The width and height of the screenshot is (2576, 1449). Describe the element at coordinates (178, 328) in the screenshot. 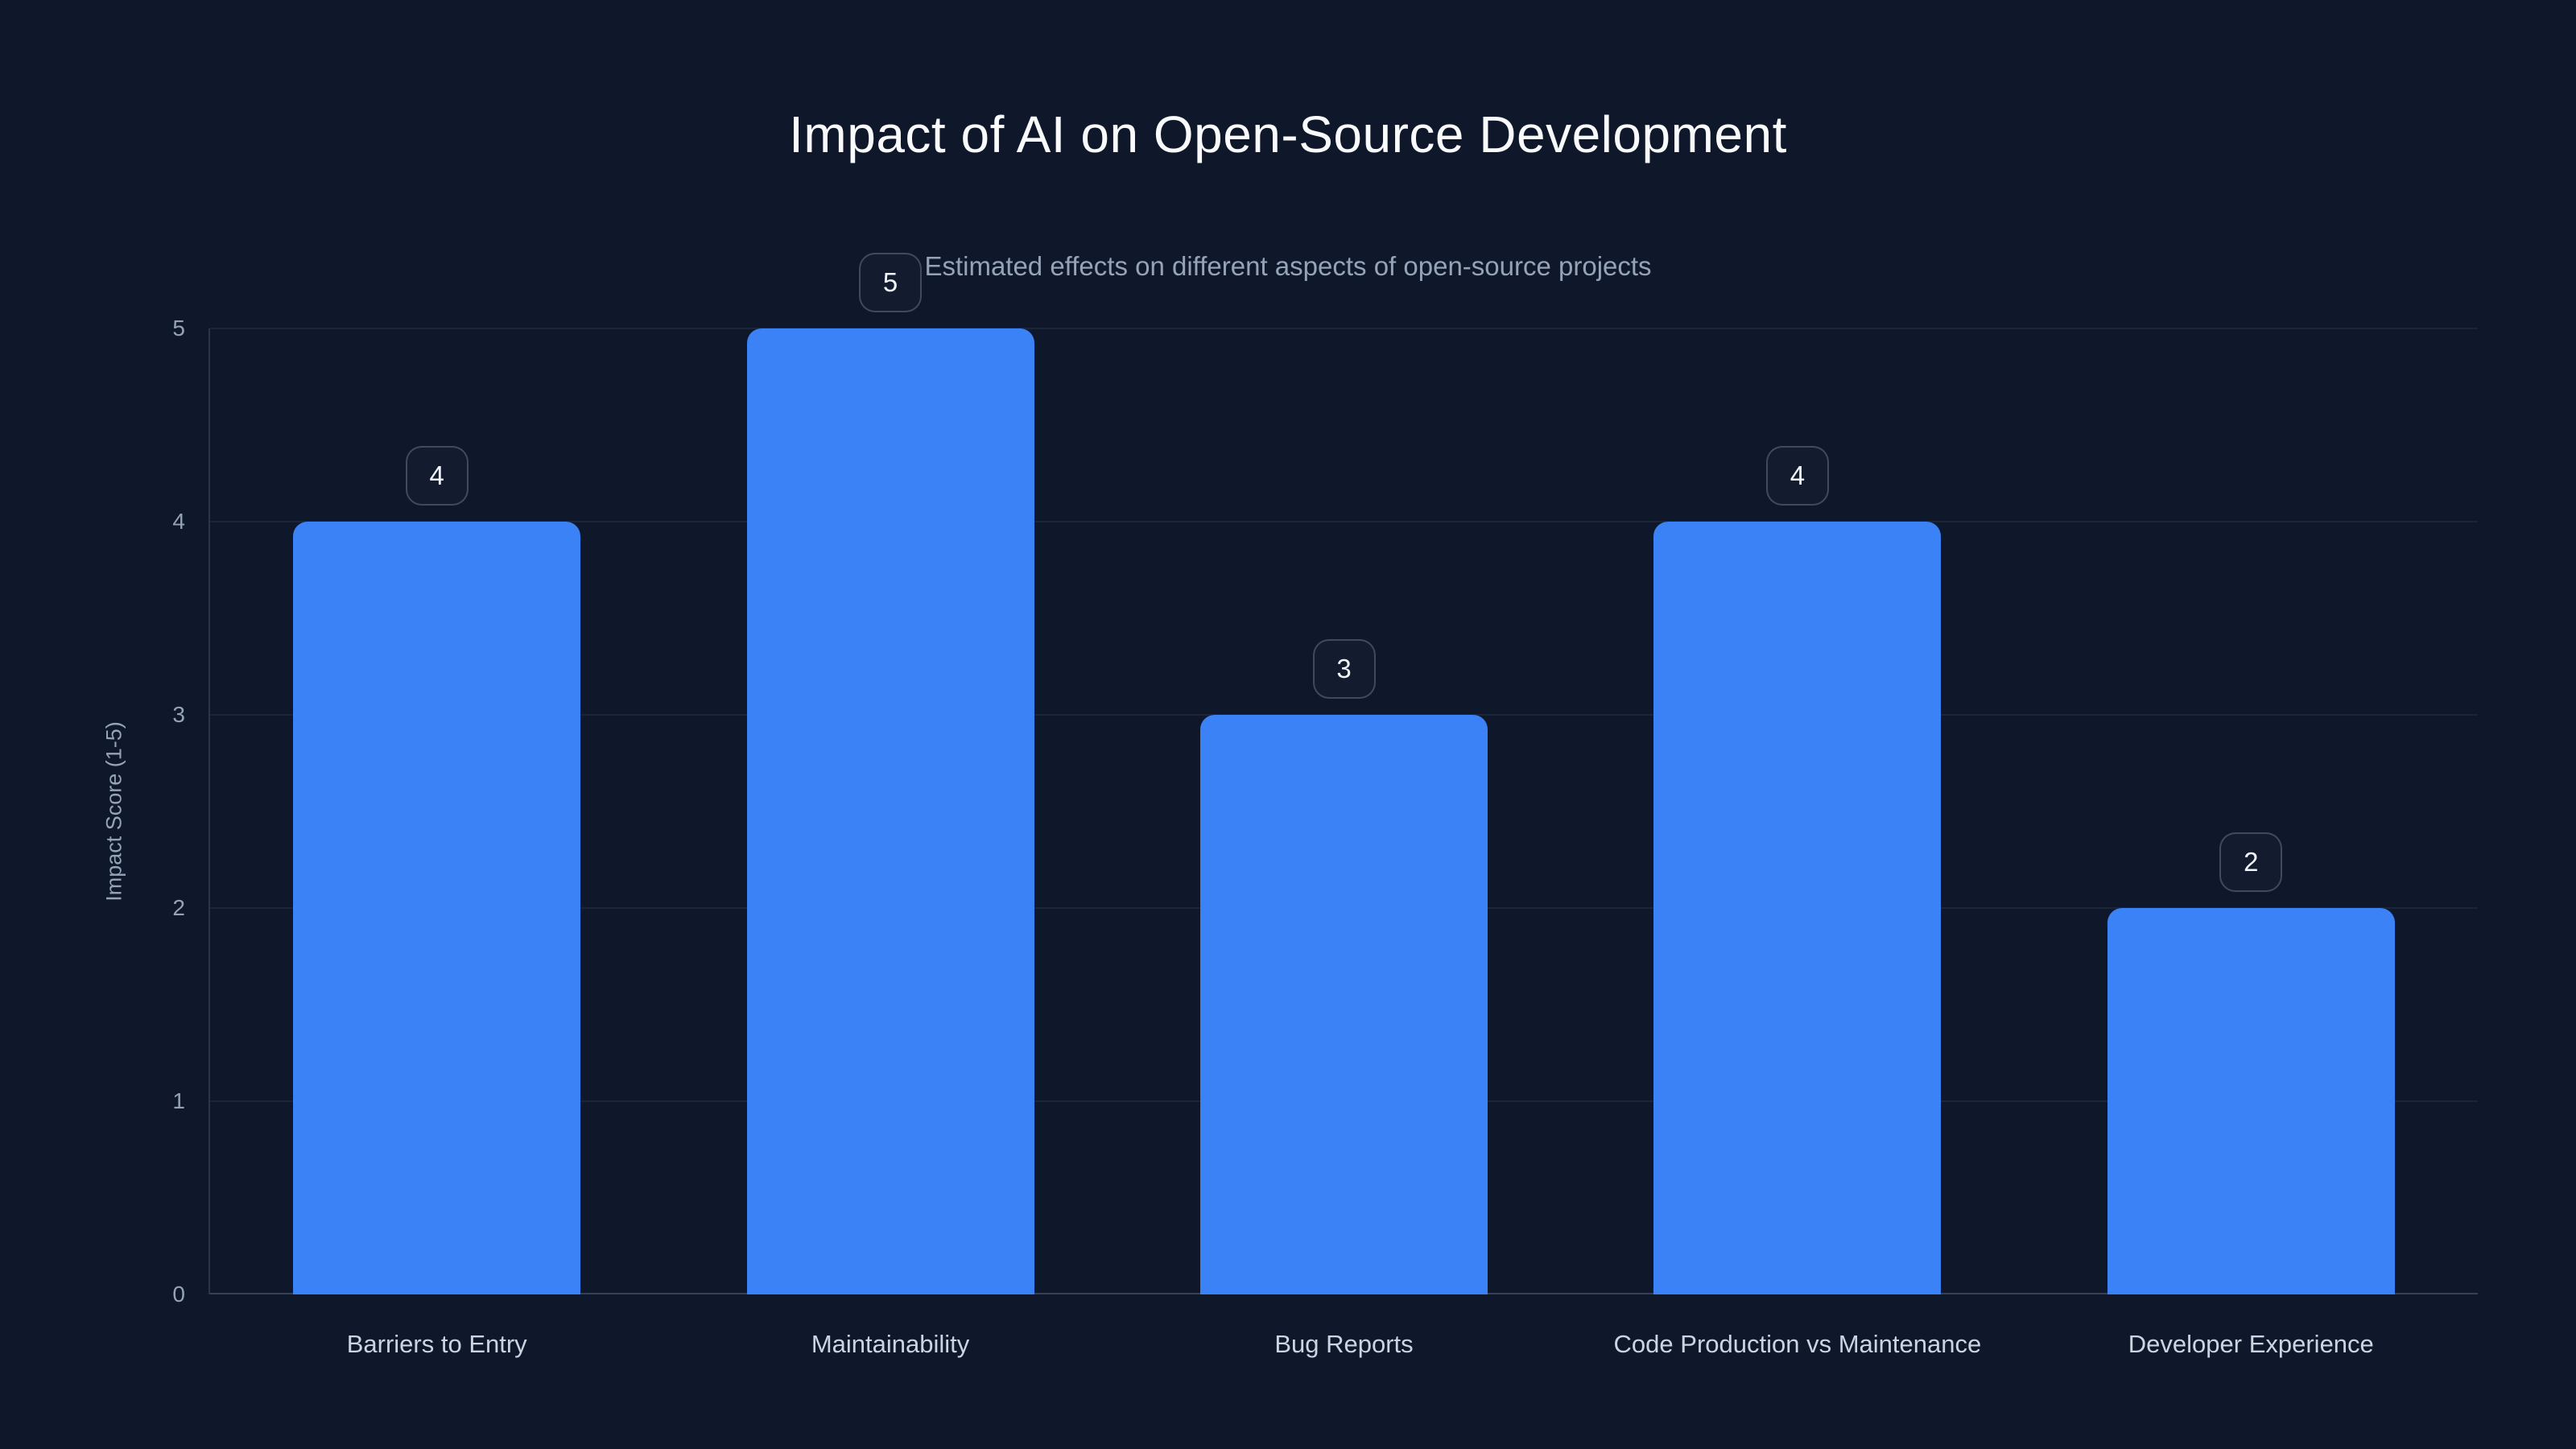

I see `y-tick-label: 5` at that location.